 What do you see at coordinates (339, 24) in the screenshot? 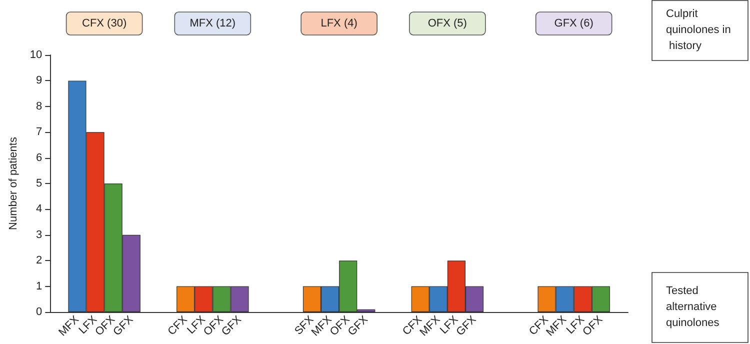
I see `text: LFX (4)` at bounding box center [339, 24].